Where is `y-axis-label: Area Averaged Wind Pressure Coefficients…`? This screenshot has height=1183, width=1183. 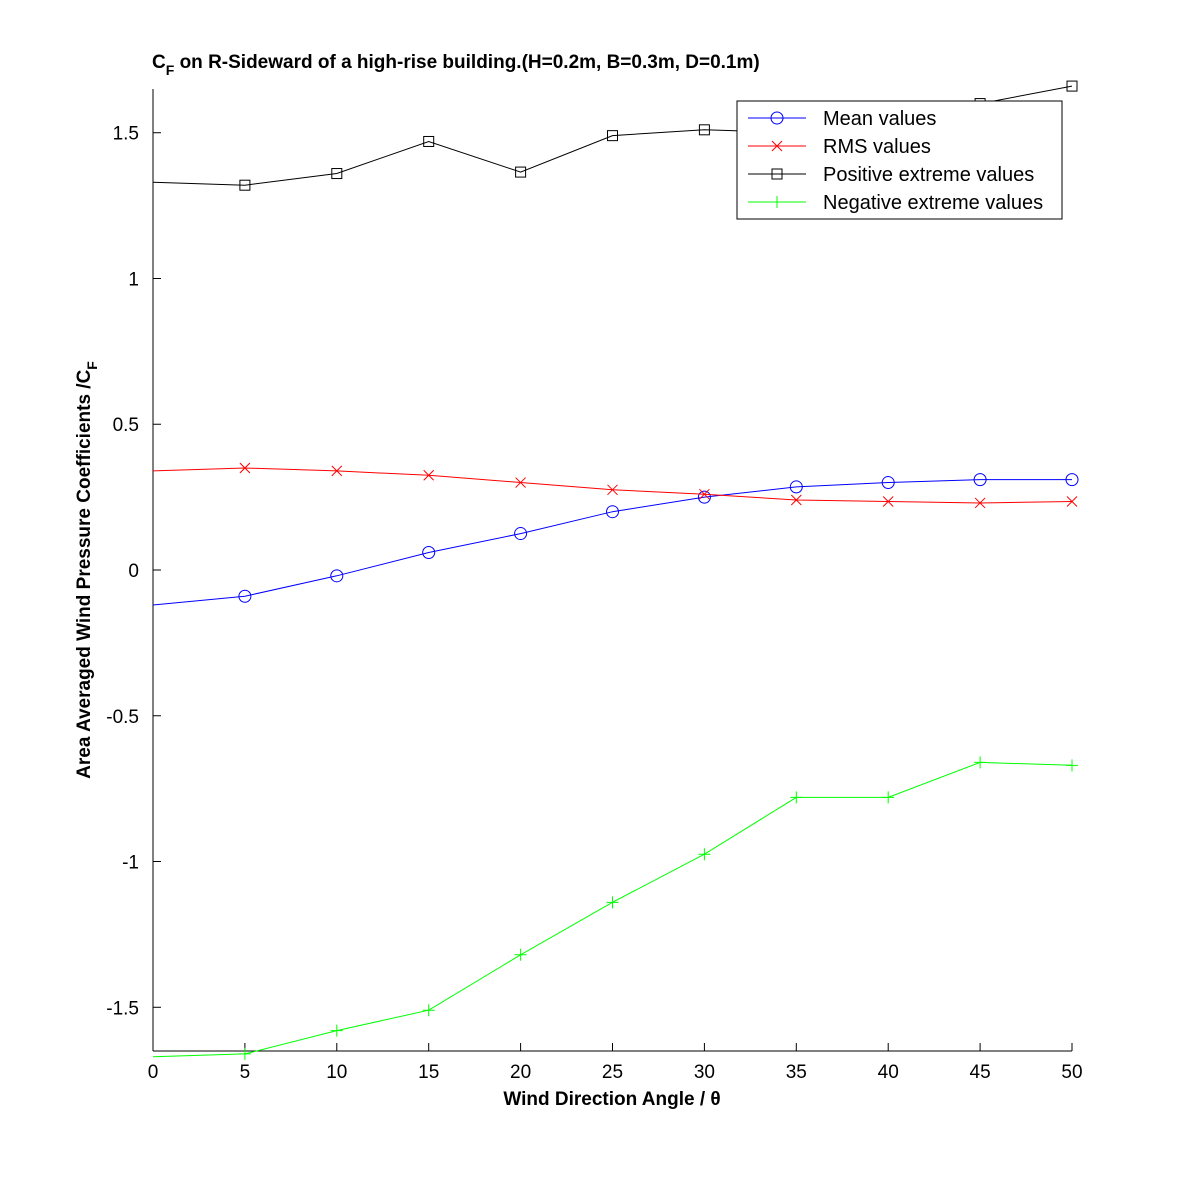 y-axis-label: Area Averaged Wind Pressure Coefficients… is located at coordinates (87, 570).